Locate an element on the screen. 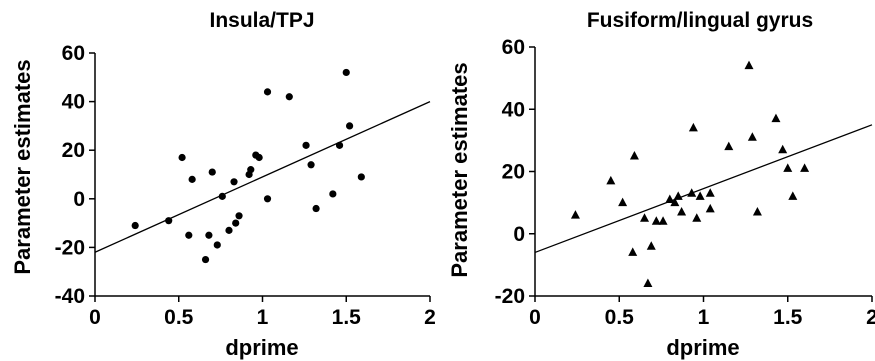 The width and height of the screenshot is (875, 361). regression-line is located at coordinates (703, 189).